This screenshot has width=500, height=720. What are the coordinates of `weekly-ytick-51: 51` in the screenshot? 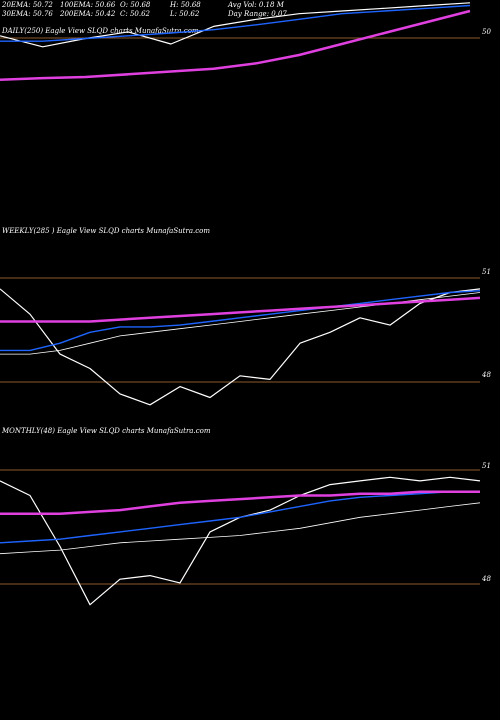 It's located at (486, 272).